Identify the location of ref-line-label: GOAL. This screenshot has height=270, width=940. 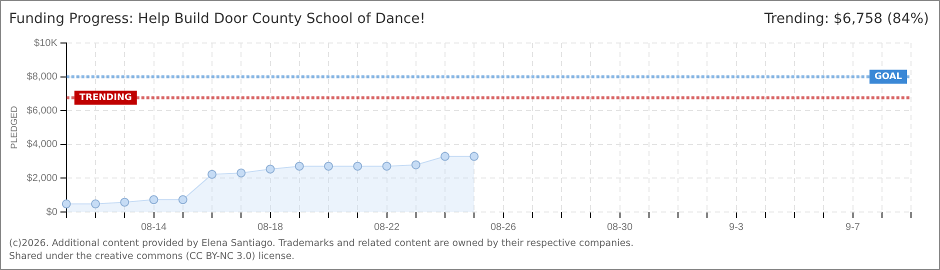
(888, 77).